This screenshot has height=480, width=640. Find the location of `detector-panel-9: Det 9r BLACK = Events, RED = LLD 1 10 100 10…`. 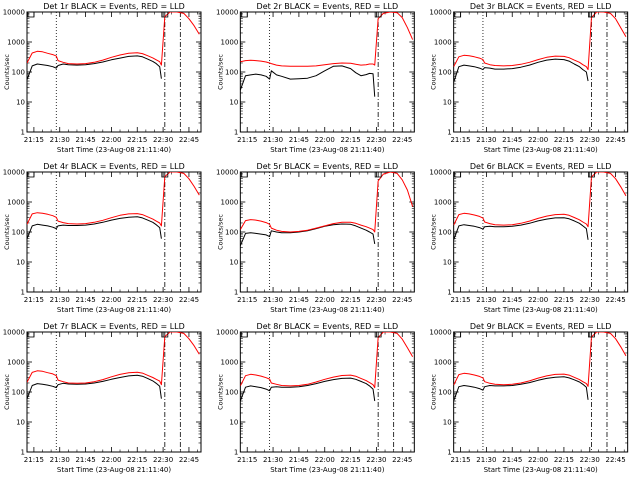

detector-panel-9: Det 9r BLACK = Events, RED = LLD 1 10 100 10… is located at coordinates (529, 398).